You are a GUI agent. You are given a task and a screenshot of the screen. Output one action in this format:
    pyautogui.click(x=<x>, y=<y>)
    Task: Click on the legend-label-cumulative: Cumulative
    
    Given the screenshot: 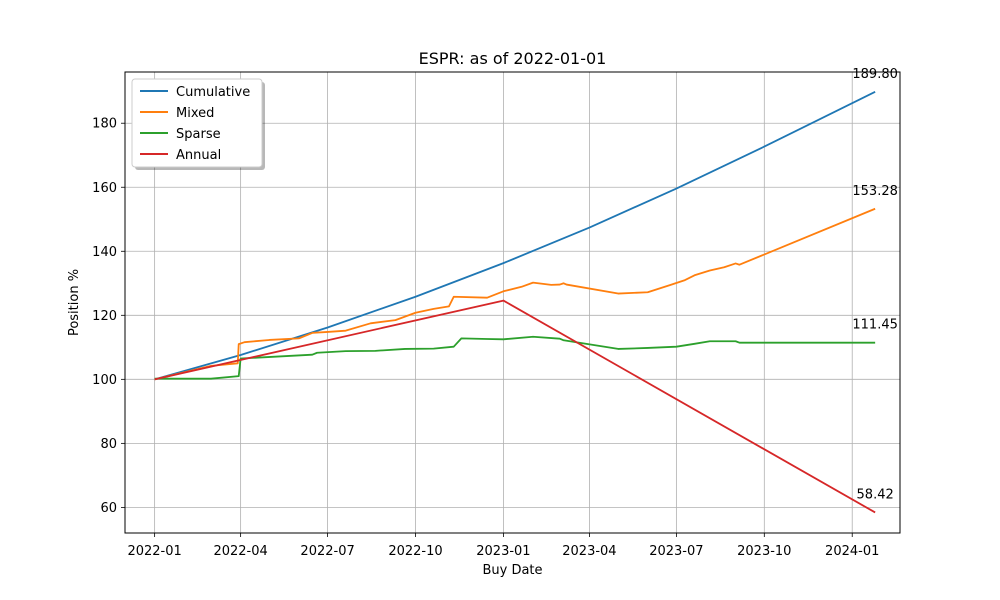 What is the action you would take?
    pyautogui.click(x=213, y=92)
    